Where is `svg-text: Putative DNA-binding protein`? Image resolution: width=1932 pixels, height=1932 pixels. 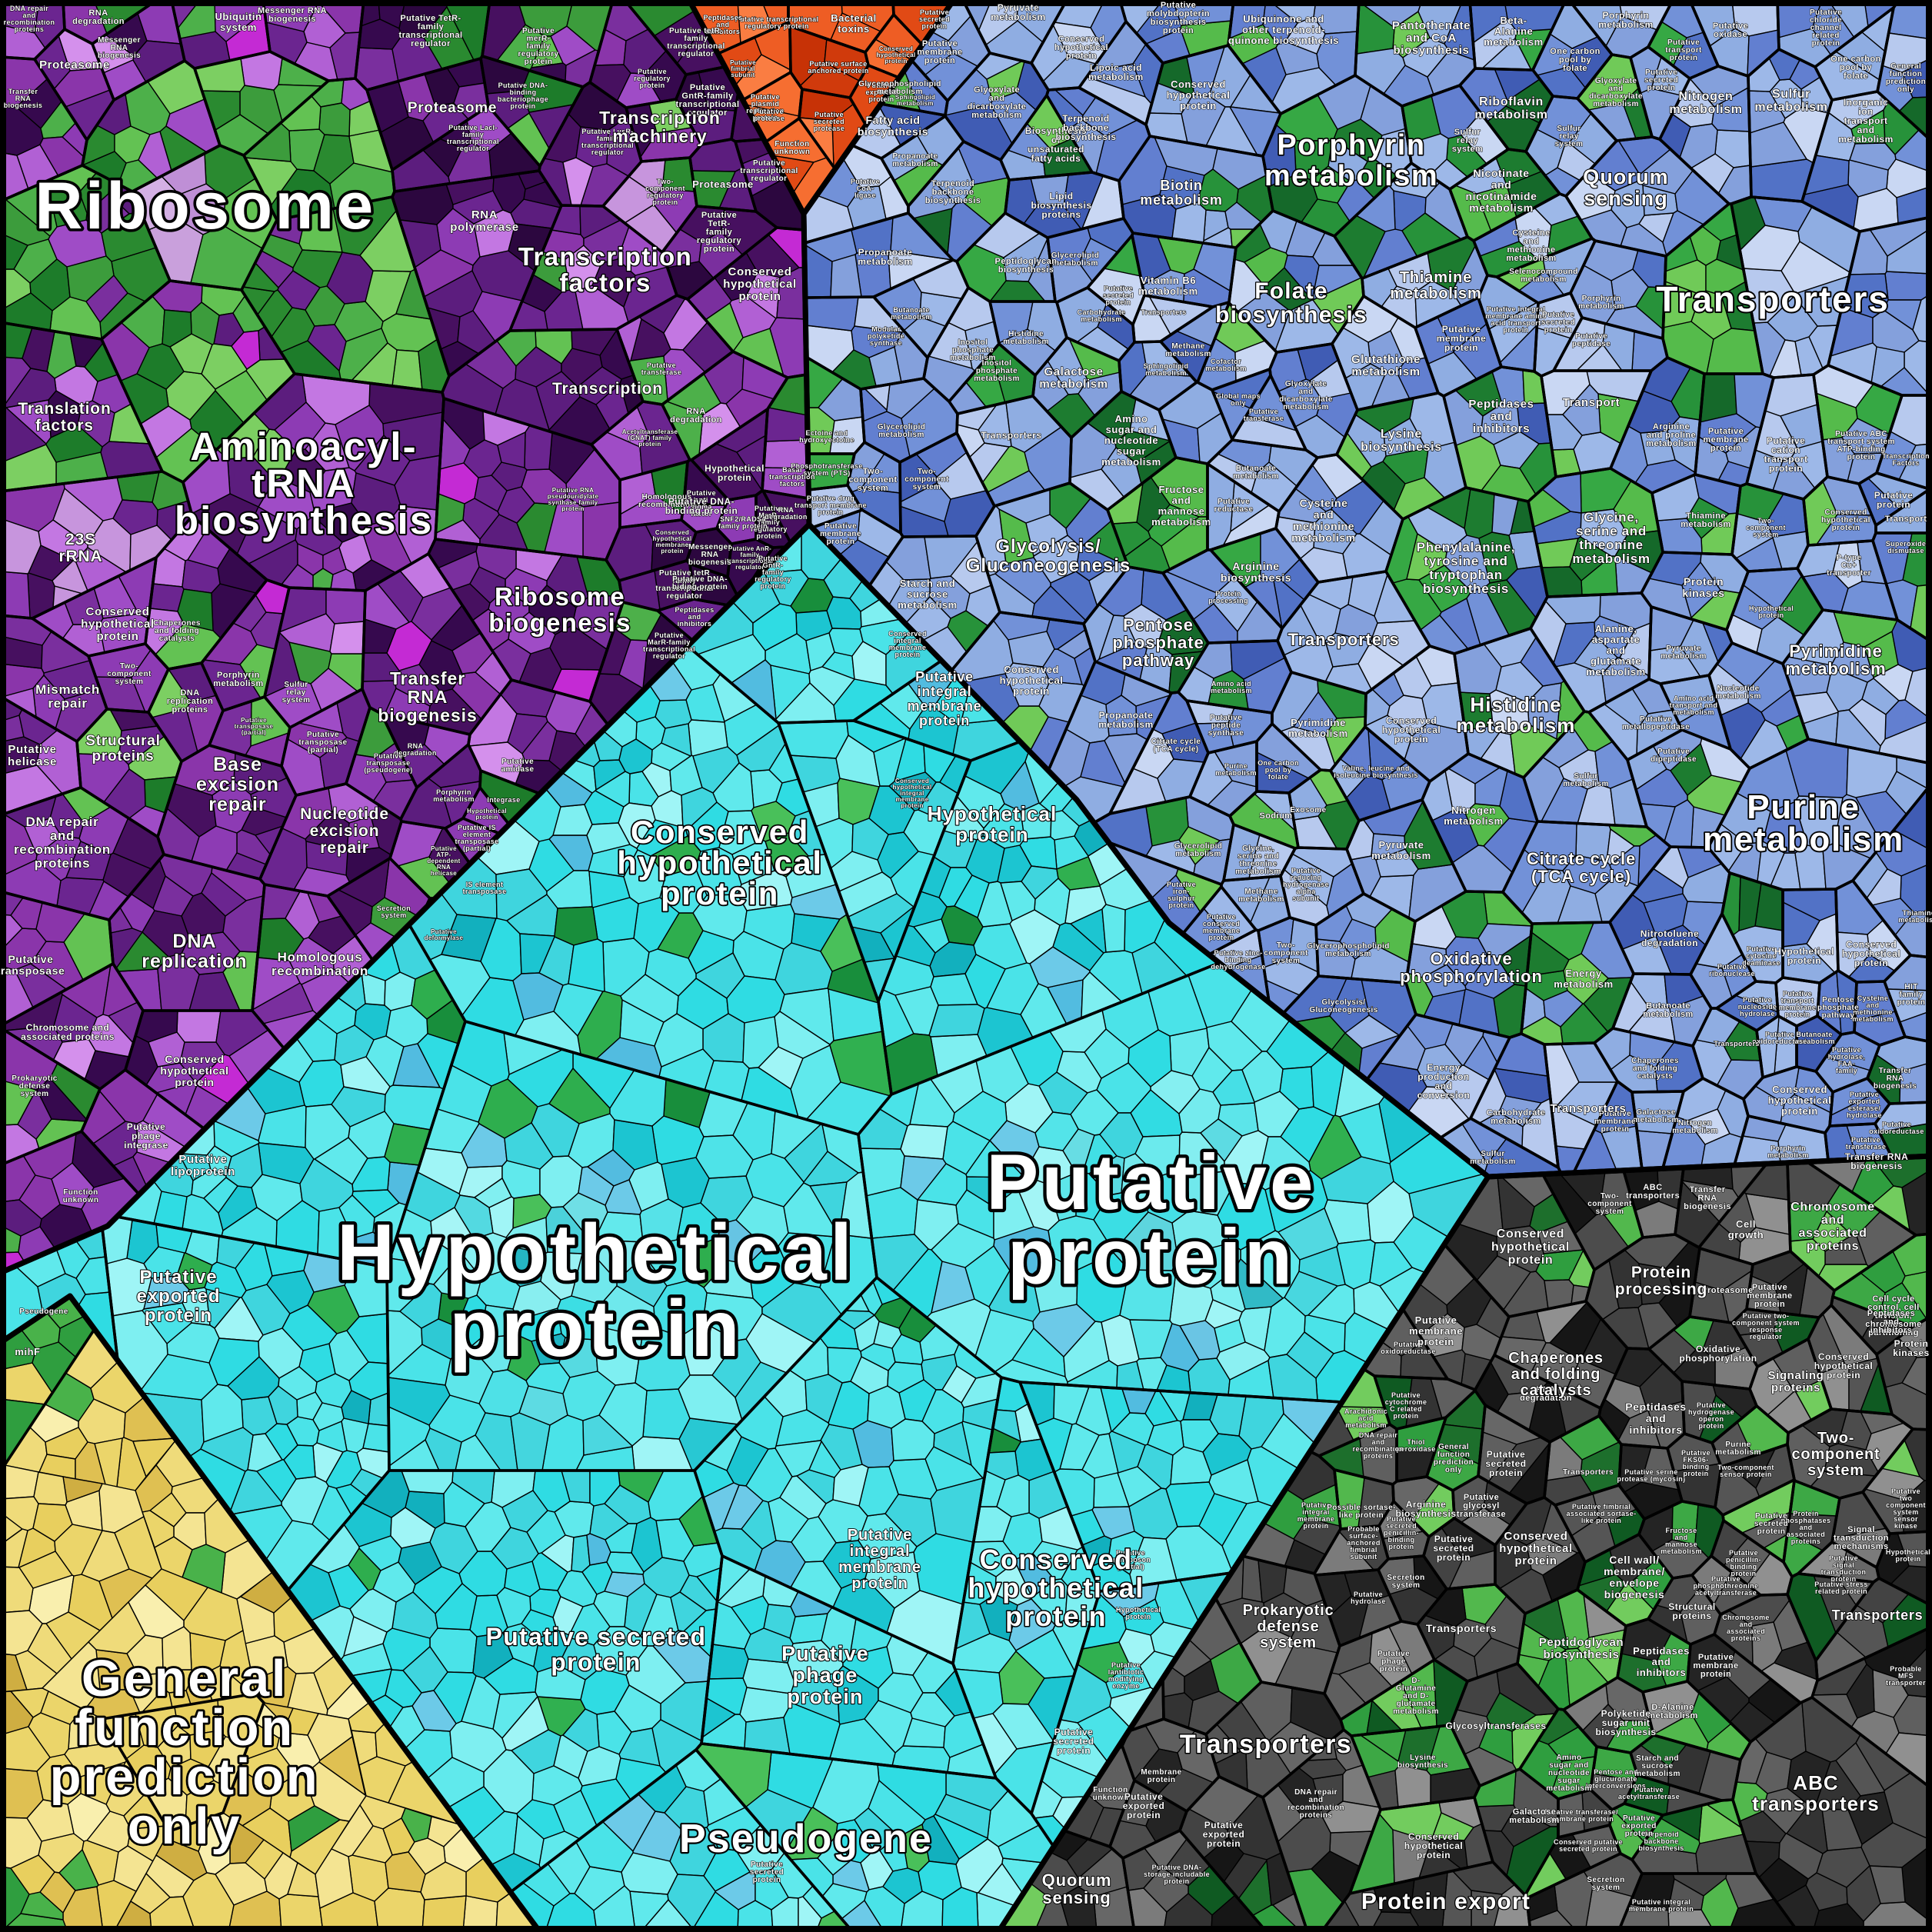 svg-text: Putative DNA-binding protein is located at coordinates (701, 506).